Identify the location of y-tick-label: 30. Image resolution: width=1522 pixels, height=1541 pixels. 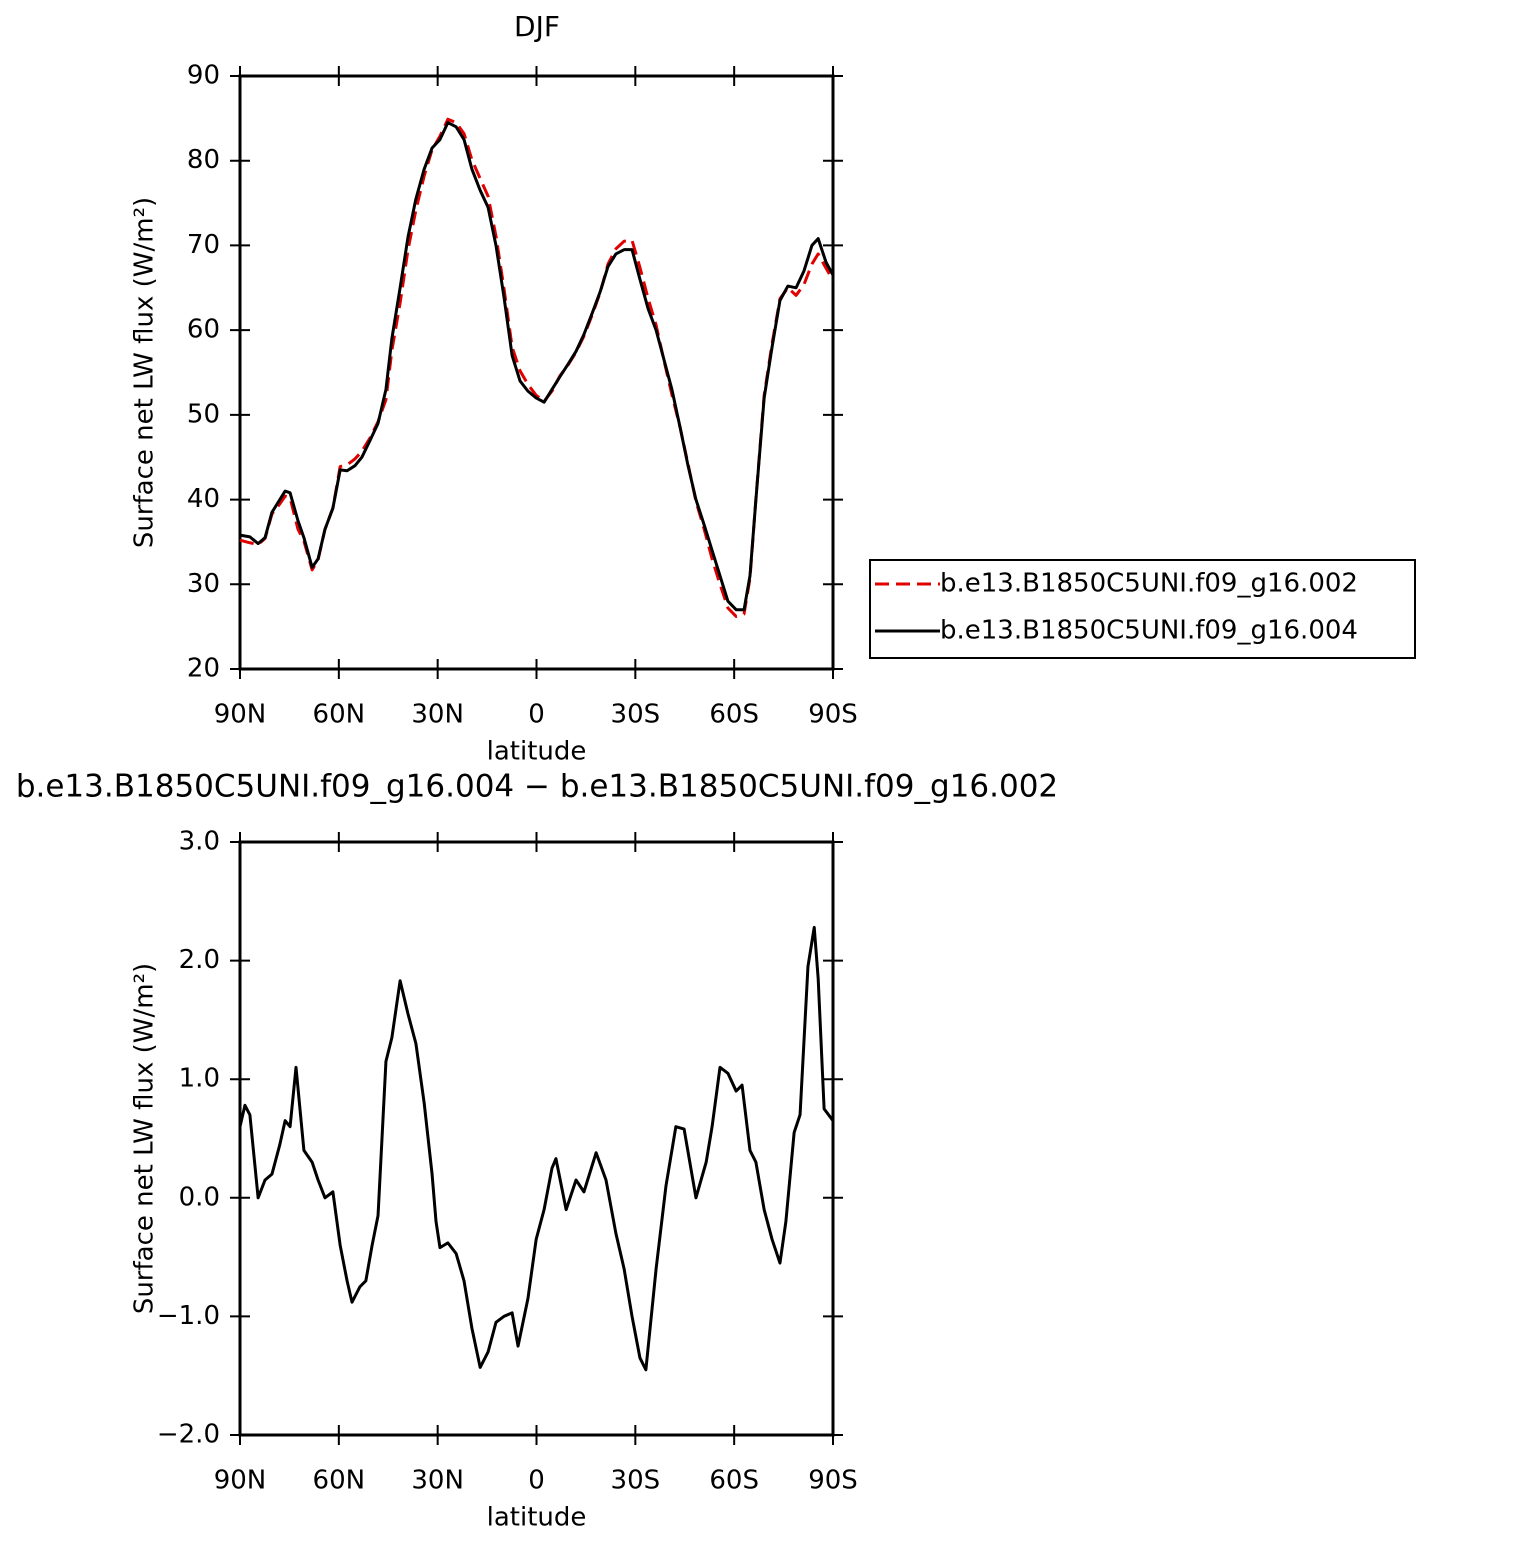
(203, 584).